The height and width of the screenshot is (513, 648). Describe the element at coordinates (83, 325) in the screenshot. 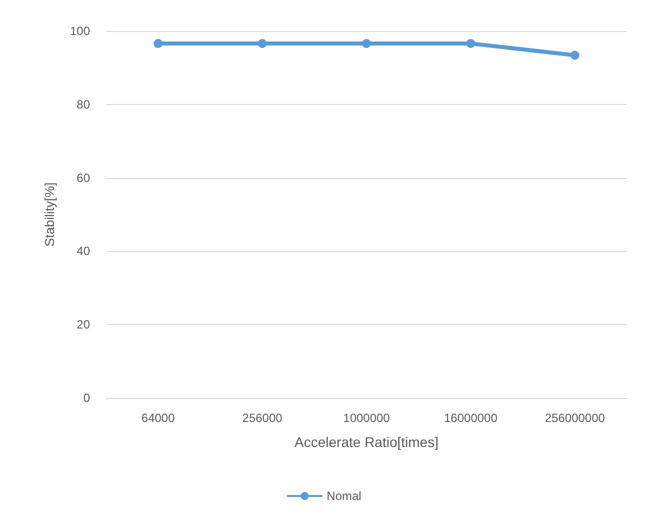

I see `y-tick-label: 20` at that location.